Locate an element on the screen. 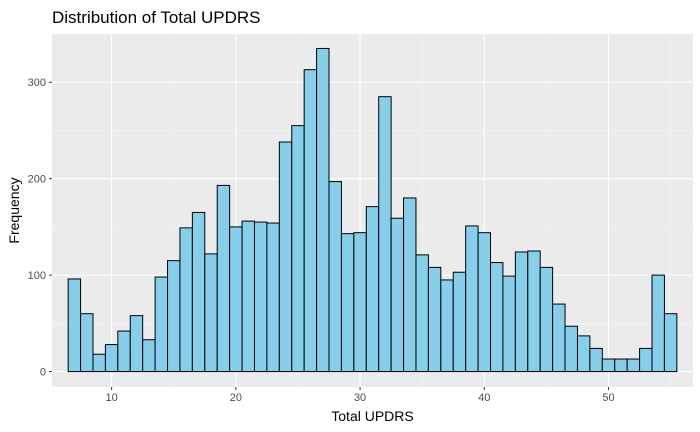 The height and width of the screenshot is (432, 700). x-axis-title: Total UPDRS is located at coordinates (372, 416).